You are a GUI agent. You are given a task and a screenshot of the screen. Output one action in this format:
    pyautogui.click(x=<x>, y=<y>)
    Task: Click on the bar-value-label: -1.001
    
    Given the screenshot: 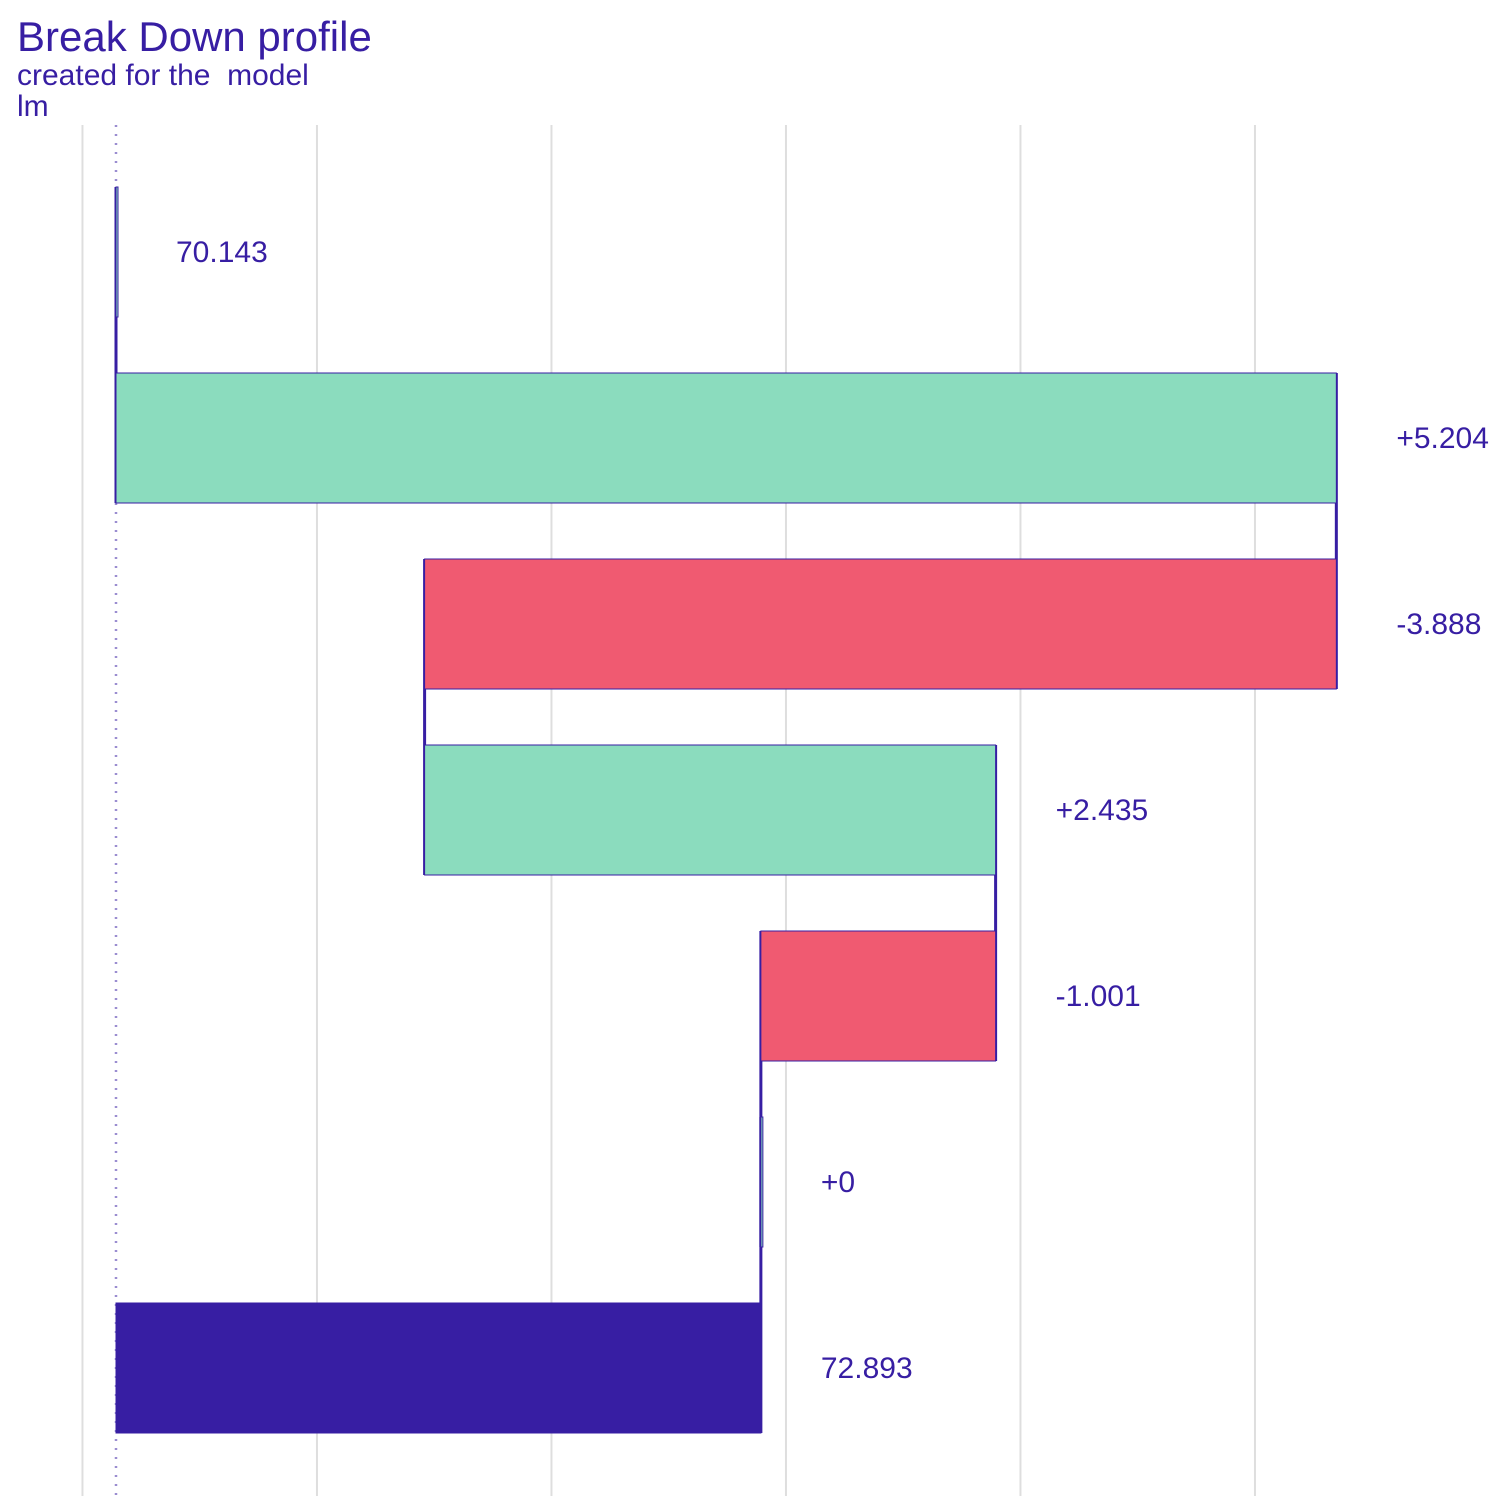 What is the action you would take?
    pyautogui.click(x=1098, y=996)
    